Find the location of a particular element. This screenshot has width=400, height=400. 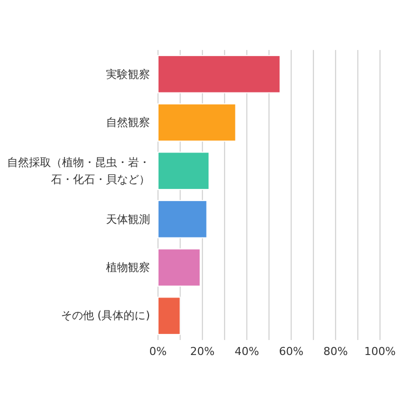

y-tick-label: 植物観察 is located at coordinates (127, 268).